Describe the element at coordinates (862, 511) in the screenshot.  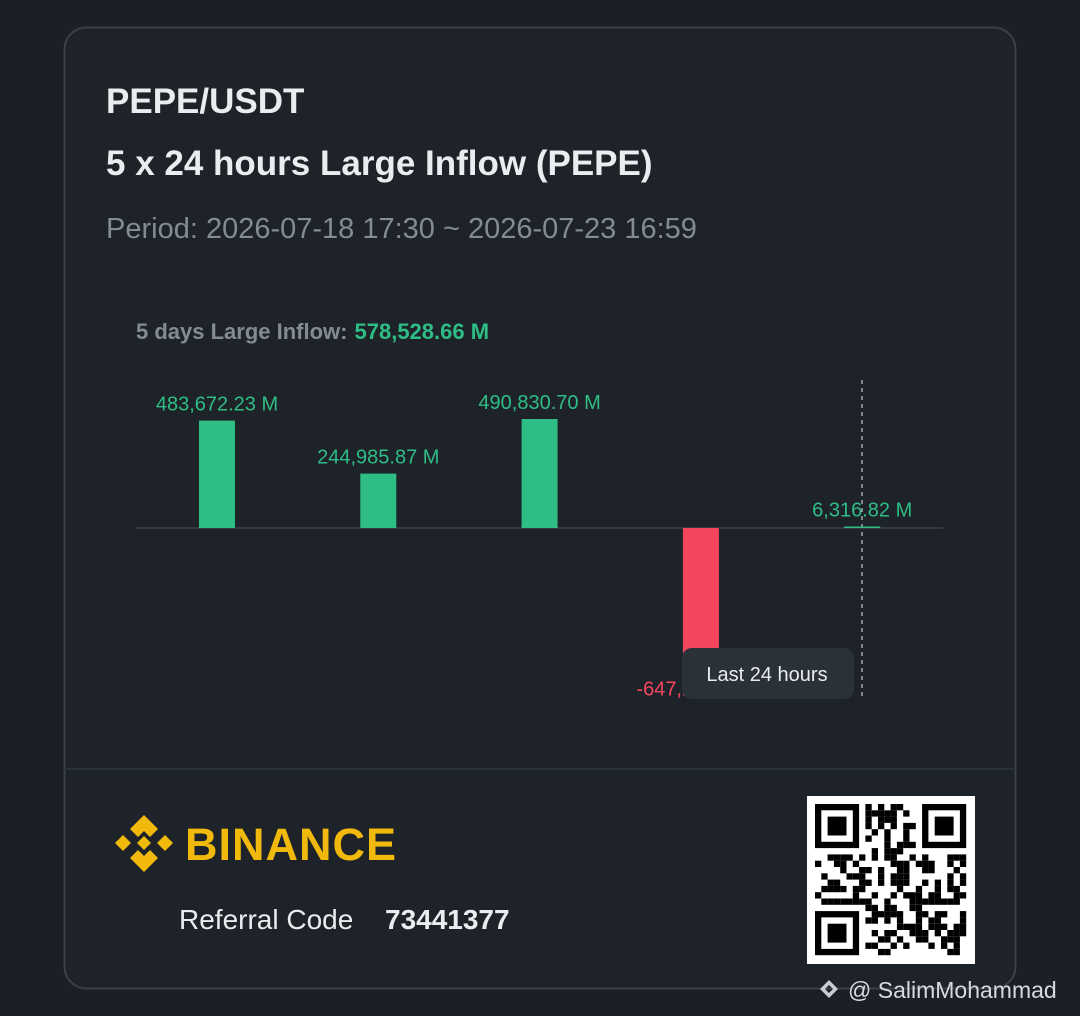
I see `data-label: 6,316.82 M` at that location.